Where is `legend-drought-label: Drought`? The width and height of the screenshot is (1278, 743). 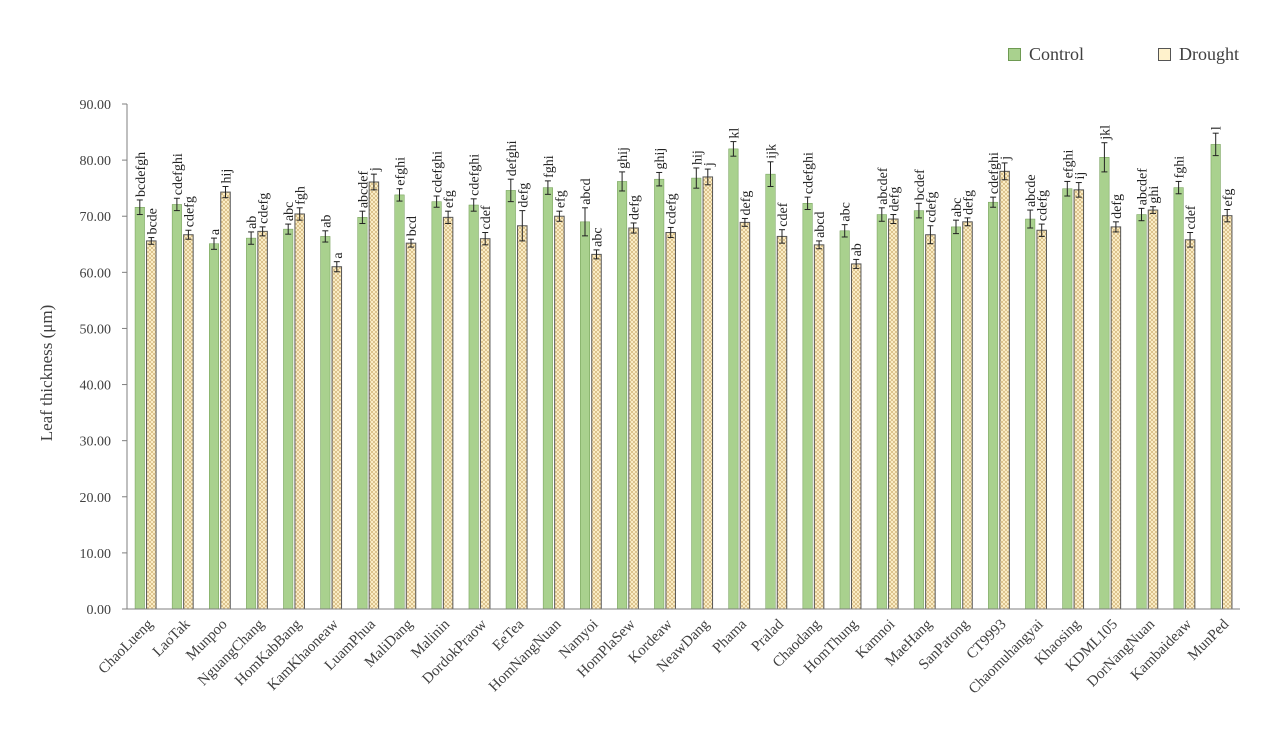 legend-drought-label: Drought is located at coordinates (1209, 54).